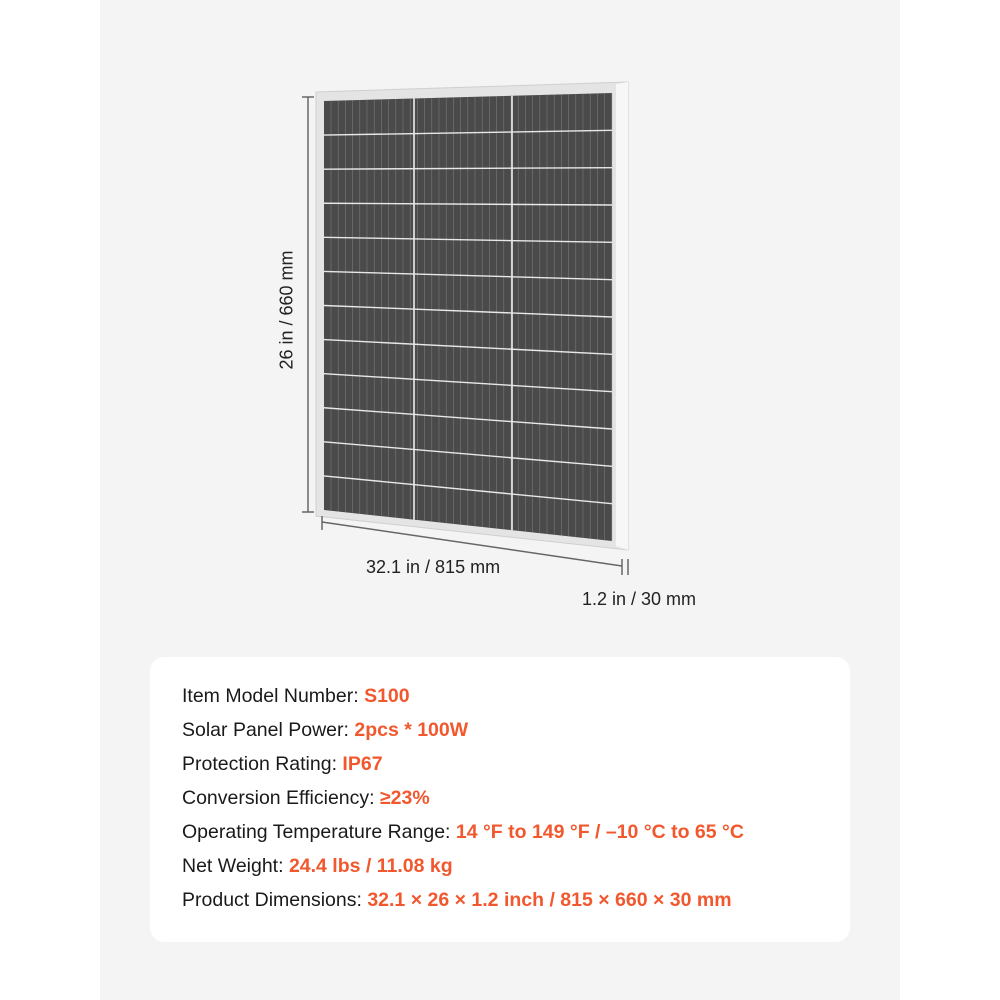 This screenshot has width=1000, height=1000. I want to click on spec-model: Item Model Number: S100, so click(296, 696).